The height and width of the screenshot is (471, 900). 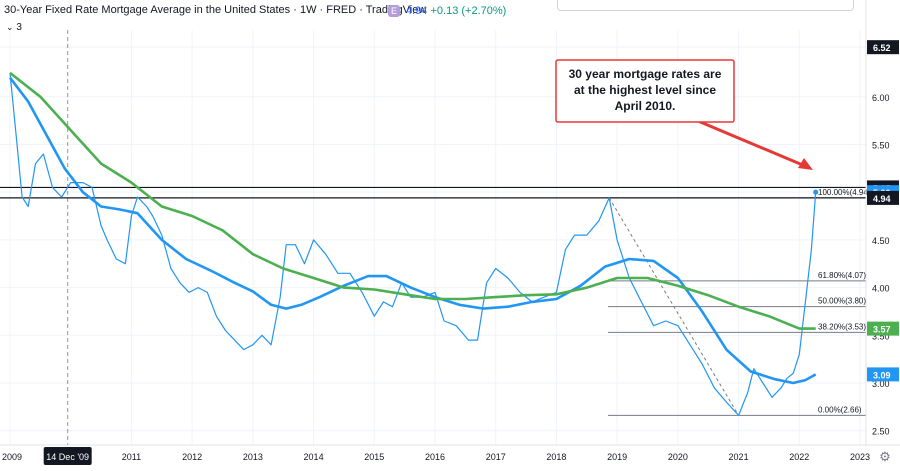 I want to click on annotation-line-2: at the highest level since, so click(x=645, y=90).